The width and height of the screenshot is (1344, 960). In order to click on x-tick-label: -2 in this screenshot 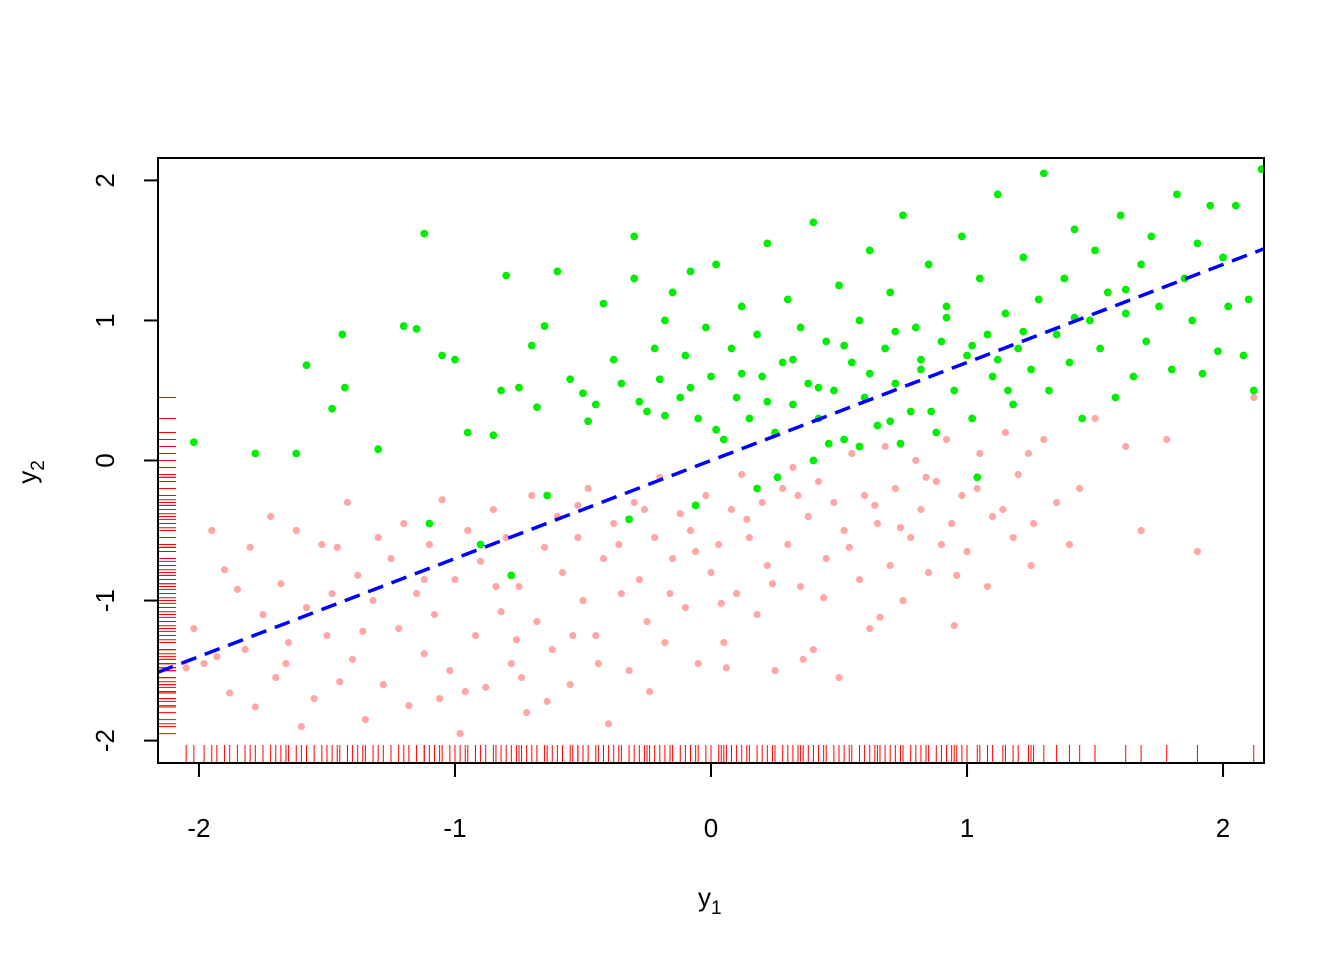, I will do `click(198, 828)`.